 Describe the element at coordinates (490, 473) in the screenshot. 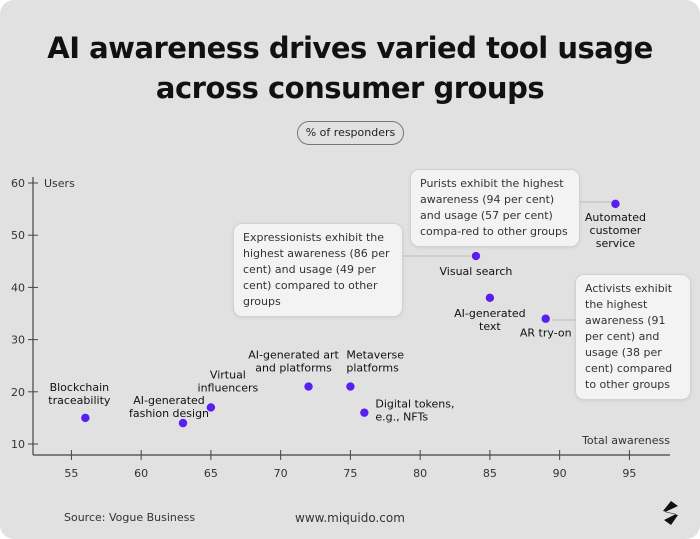

I see `x-tick-label: 85` at that location.